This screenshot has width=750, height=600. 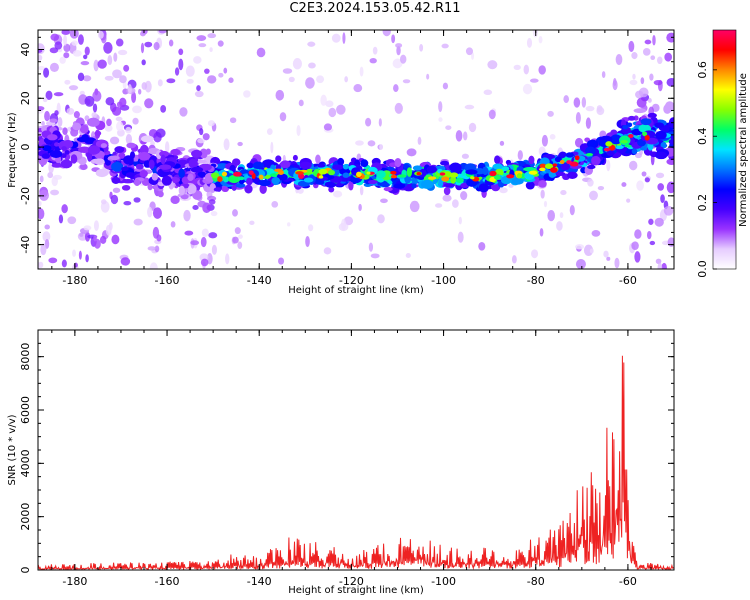 I want to click on spectrogram-ridge, so click(x=356, y=153).